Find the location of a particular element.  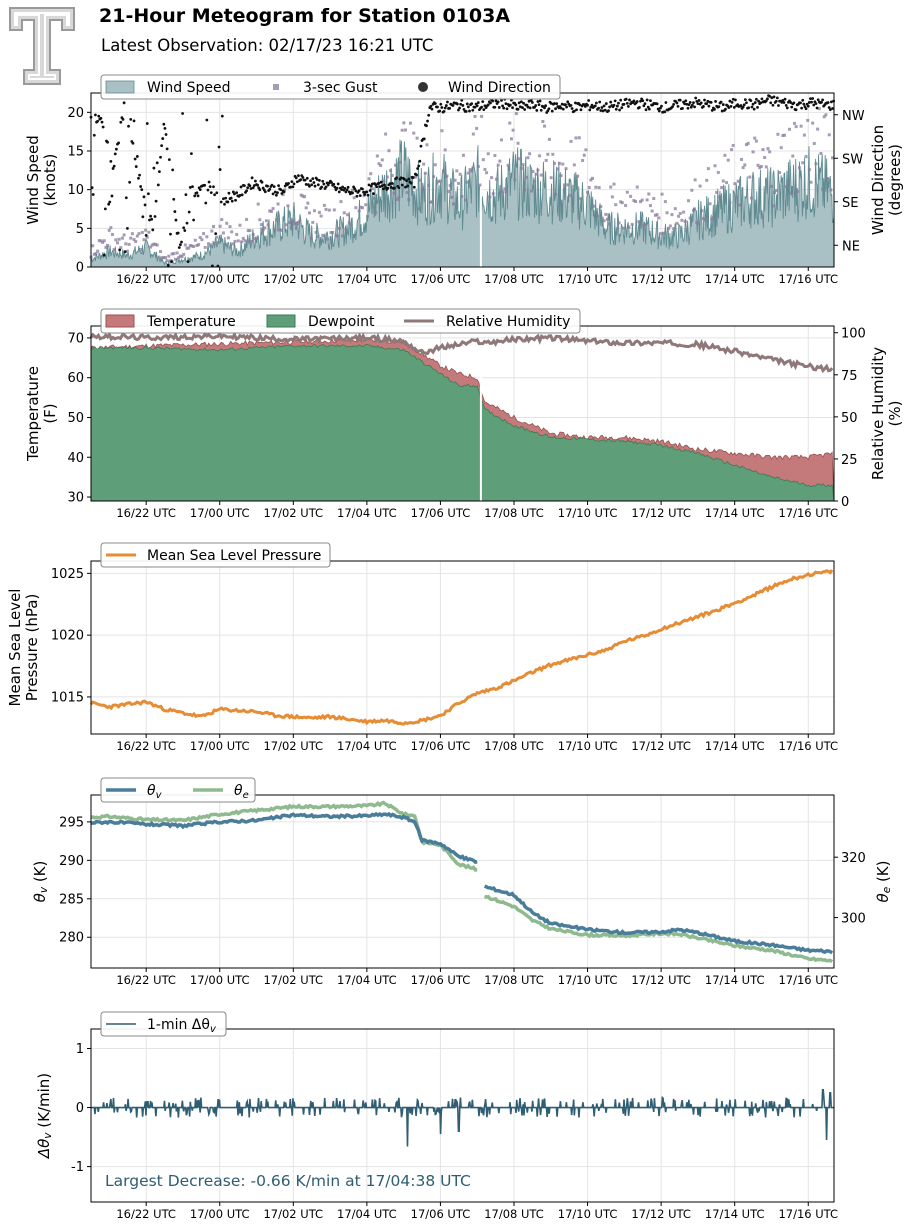

y-tick-label: 0 is located at coordinates (80, 1108).